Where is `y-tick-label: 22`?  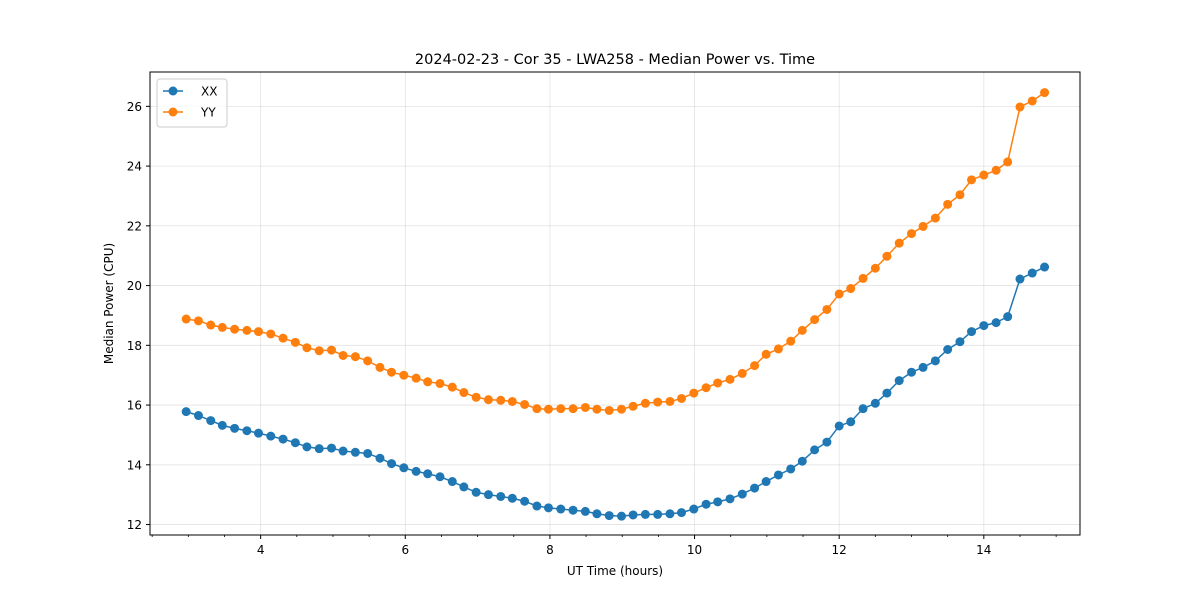 y-tick-label: 22 is located at coordinates (134, 226).